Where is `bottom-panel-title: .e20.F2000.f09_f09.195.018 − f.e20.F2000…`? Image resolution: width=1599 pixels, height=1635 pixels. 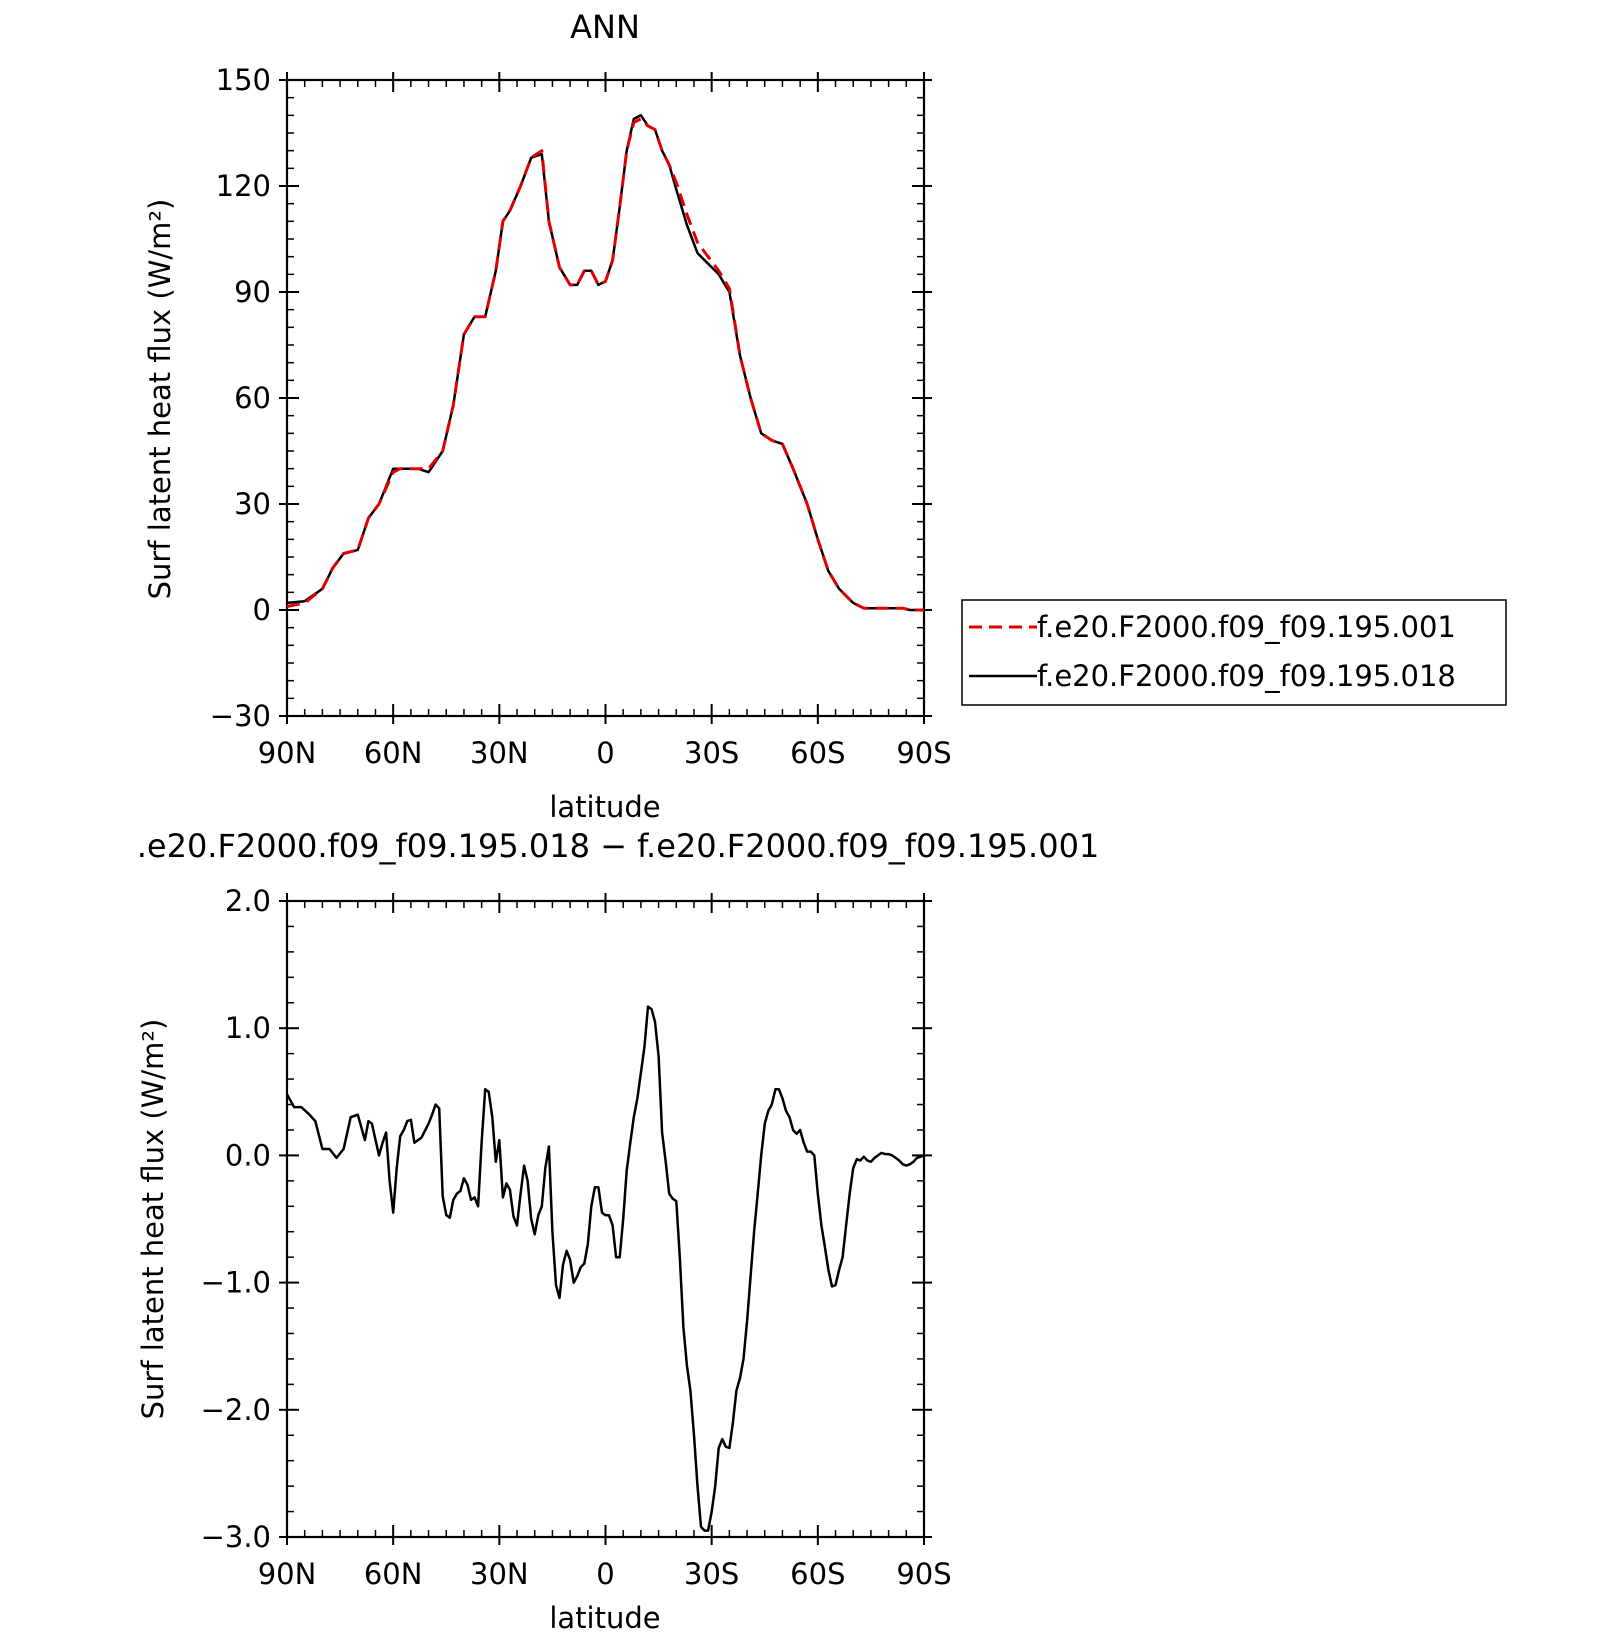
bottom-panel-title: .e20.F2000.f09_f09.195.018 − f.e20.F2000… is located at coordinates (618, 846).